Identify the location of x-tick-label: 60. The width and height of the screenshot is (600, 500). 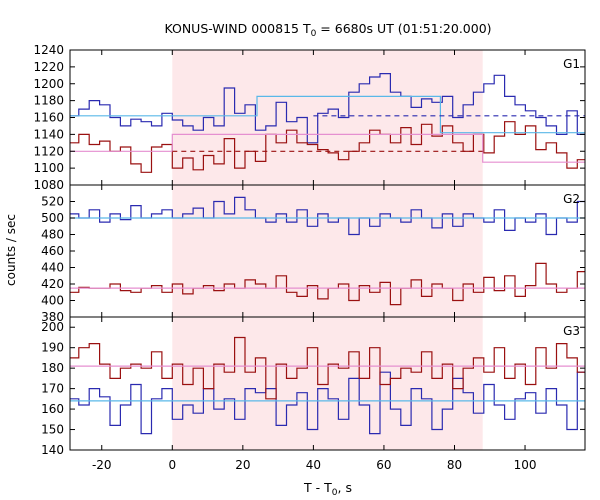
(383, 465).